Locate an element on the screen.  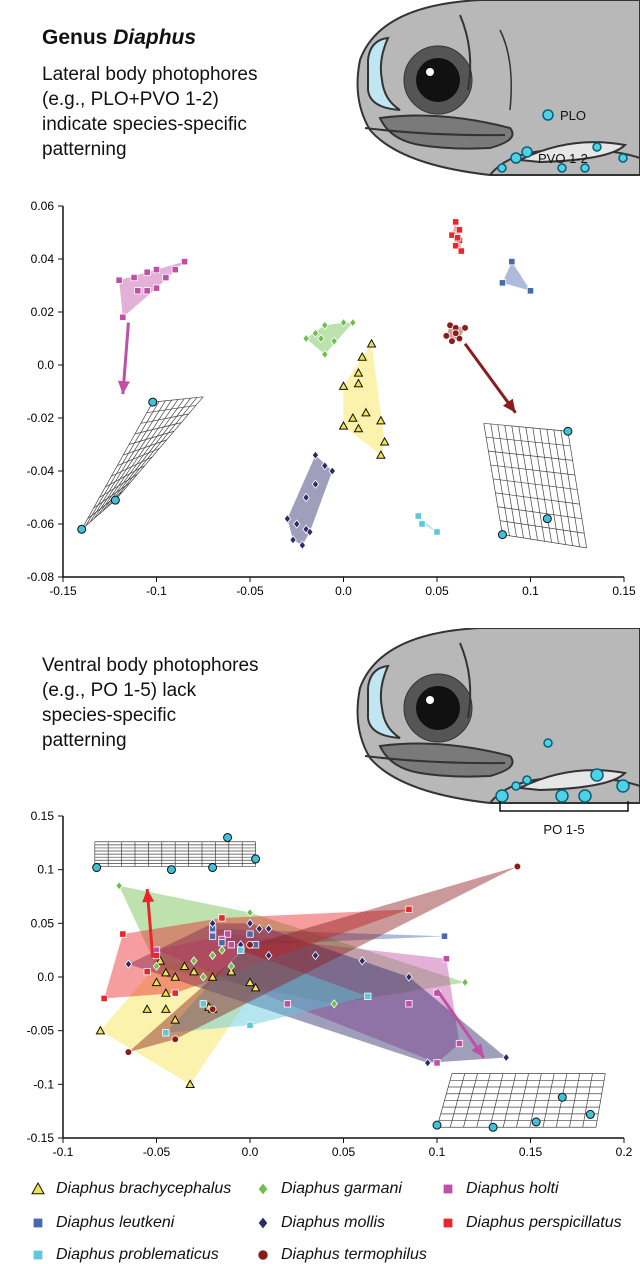
y-tick-label: -0.04 is located at coordinates (41, 471).